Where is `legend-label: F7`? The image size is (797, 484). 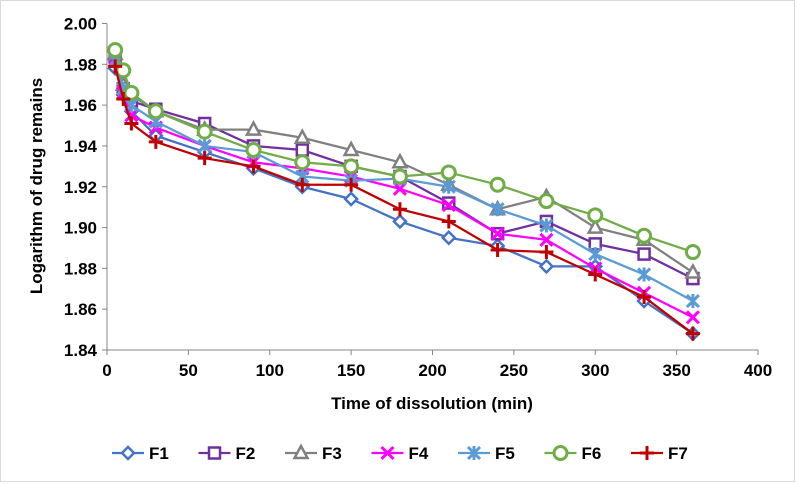
legend-label: F7 is located at coordinates (678, 453).